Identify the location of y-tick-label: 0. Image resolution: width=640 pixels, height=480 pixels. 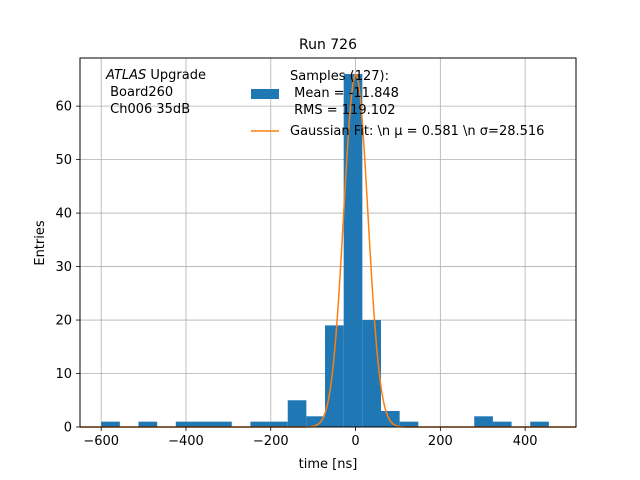
(68, 428).